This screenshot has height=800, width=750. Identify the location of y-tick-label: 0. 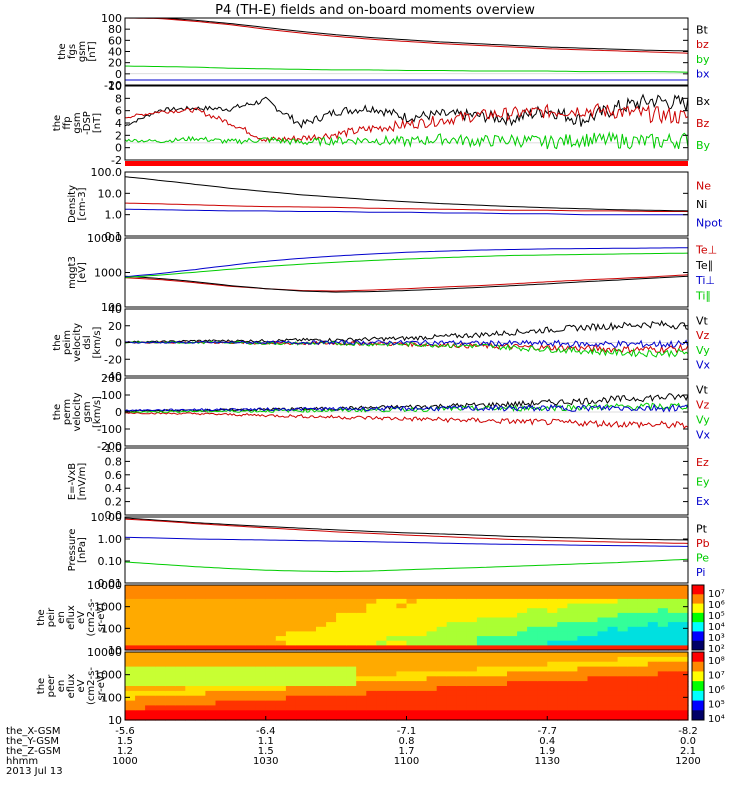
(118, 148).